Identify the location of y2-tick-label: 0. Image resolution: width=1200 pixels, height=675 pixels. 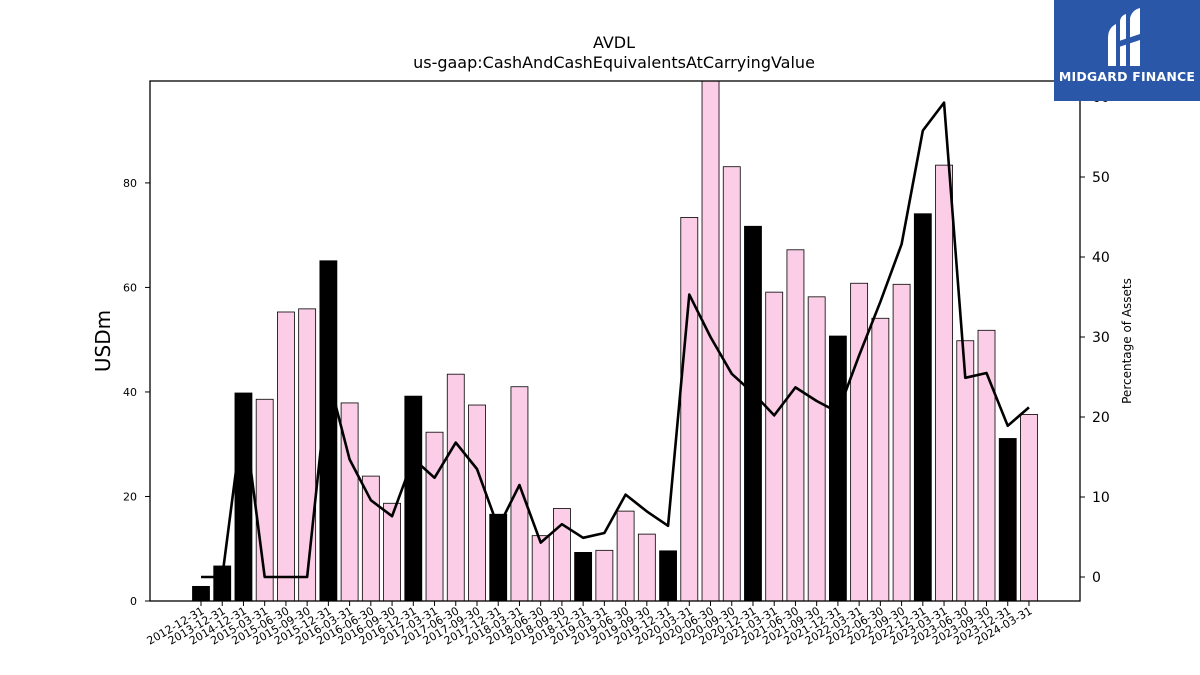
(1096, 578).